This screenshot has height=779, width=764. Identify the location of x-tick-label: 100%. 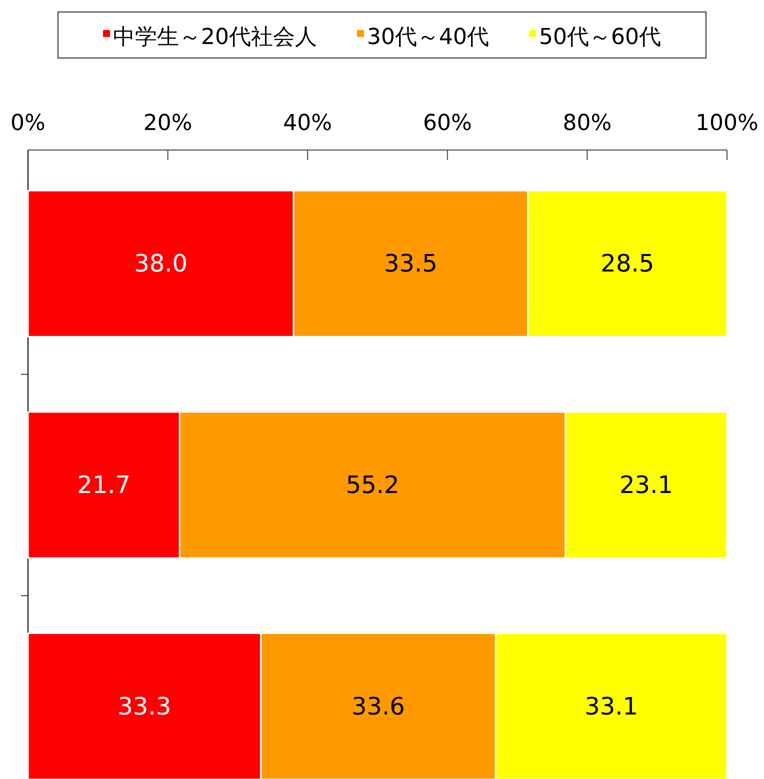
(727, 123).